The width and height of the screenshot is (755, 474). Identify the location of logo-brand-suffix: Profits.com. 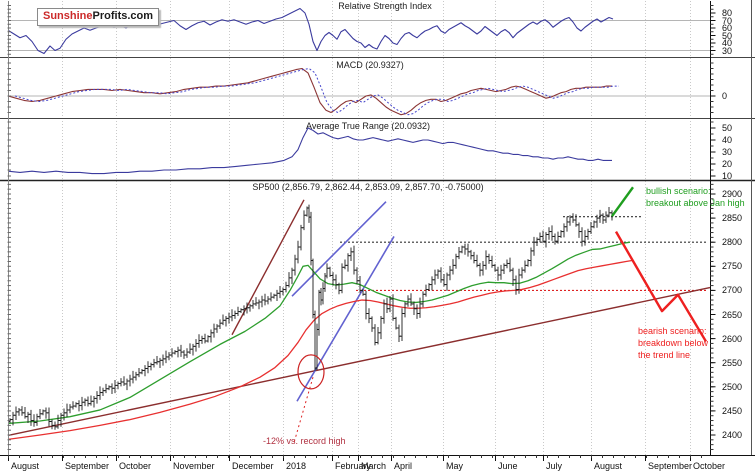
(123, 16).